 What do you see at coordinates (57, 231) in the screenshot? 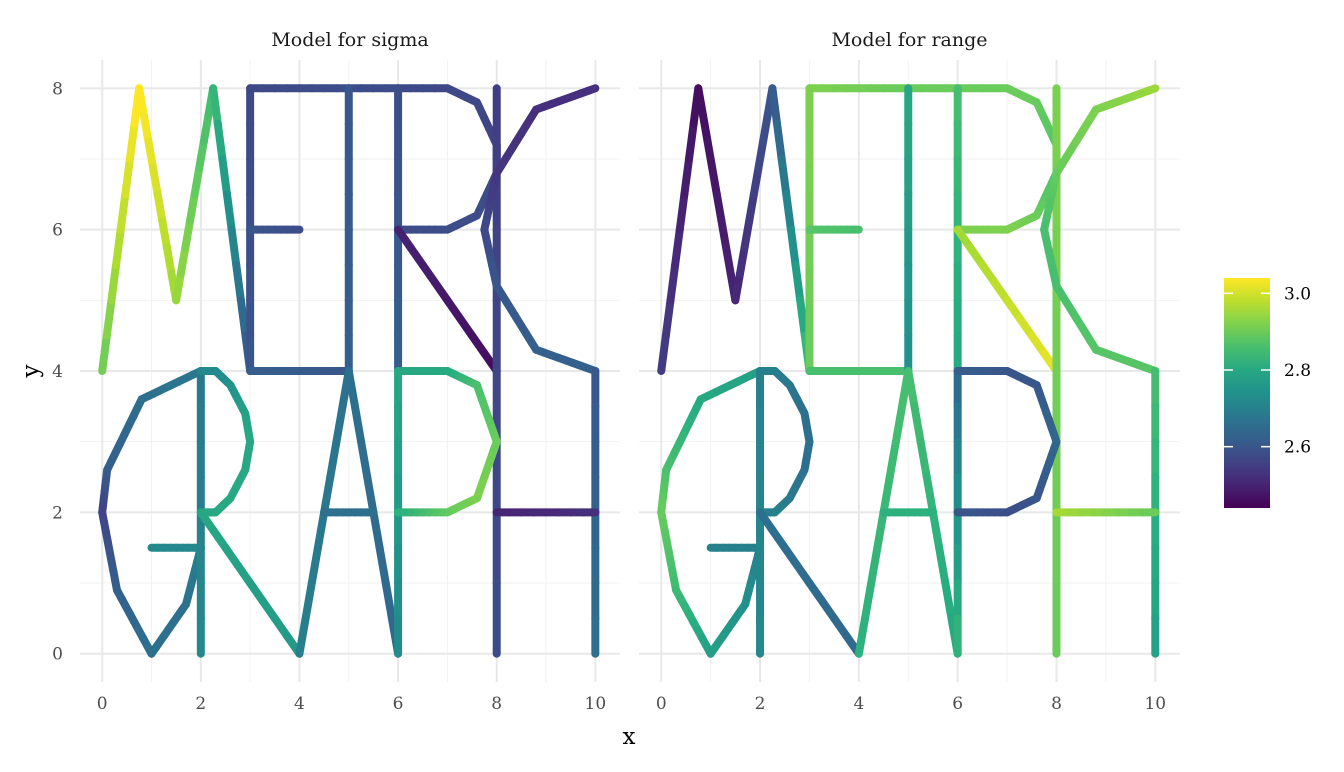
I see `y-tick-label: 6` at bounding box center [57, 231].